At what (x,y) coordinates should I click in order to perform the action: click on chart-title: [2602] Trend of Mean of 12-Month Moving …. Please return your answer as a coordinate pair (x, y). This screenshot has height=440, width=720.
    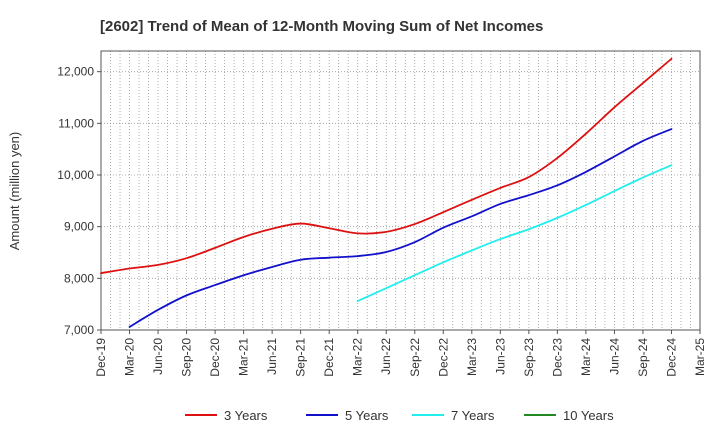
    Looking at the image, I should click on (321, 26).